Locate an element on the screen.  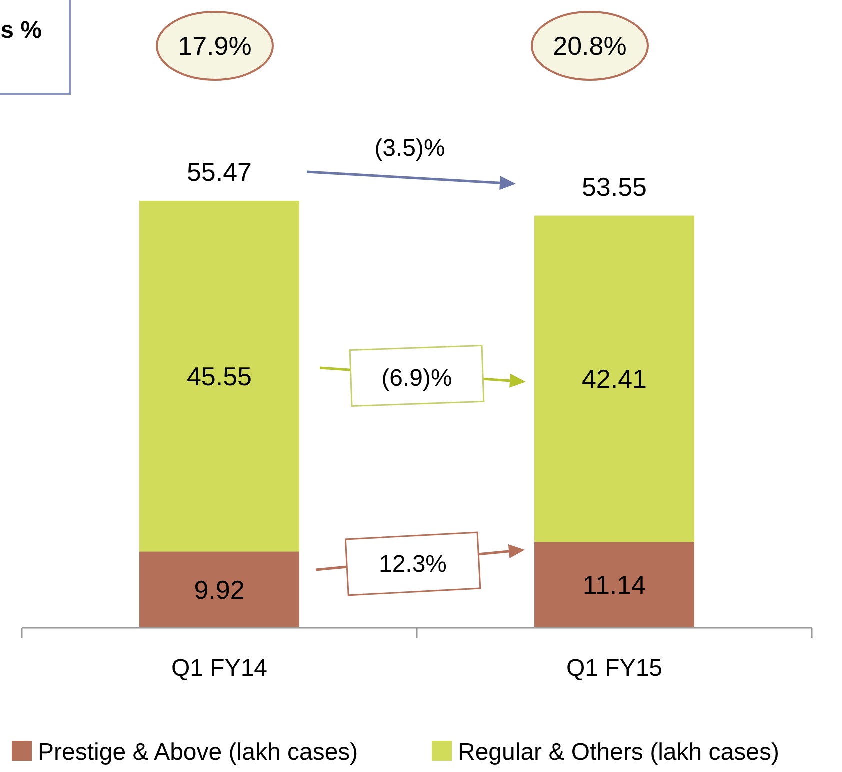
legend-label: Regular & Others (lakh cases) is located at coordinates (619, 752).